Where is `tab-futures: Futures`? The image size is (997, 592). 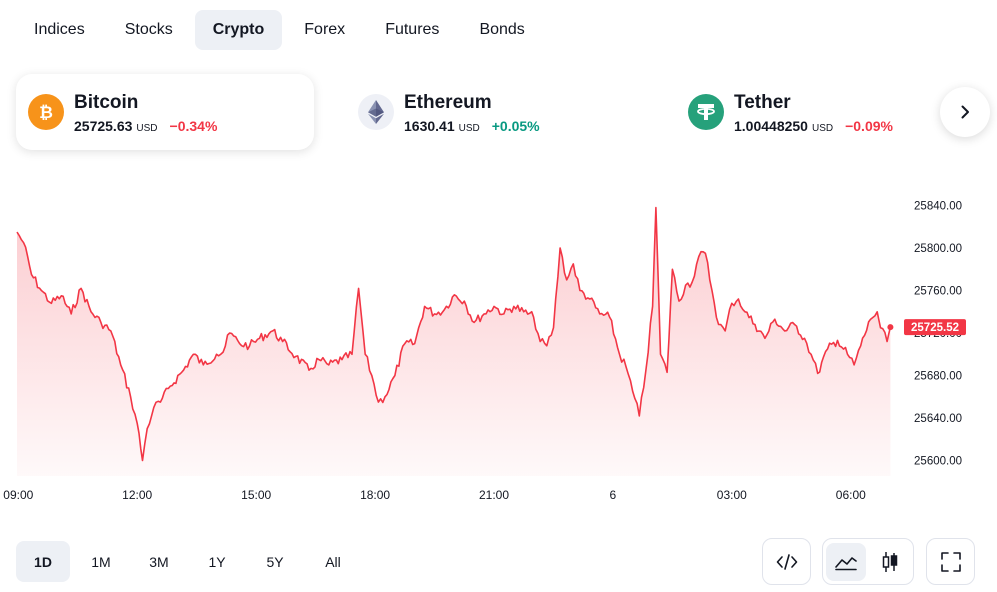
tab-futures: Futures is located at coordinates (412, 29).